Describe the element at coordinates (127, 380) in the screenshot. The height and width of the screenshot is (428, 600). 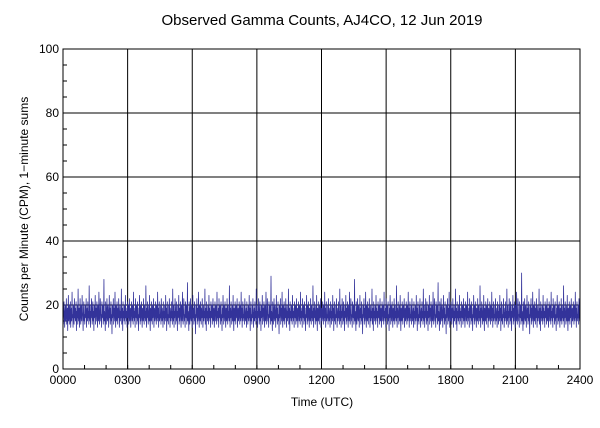
I see `x-tick-label: 0300` at that location.